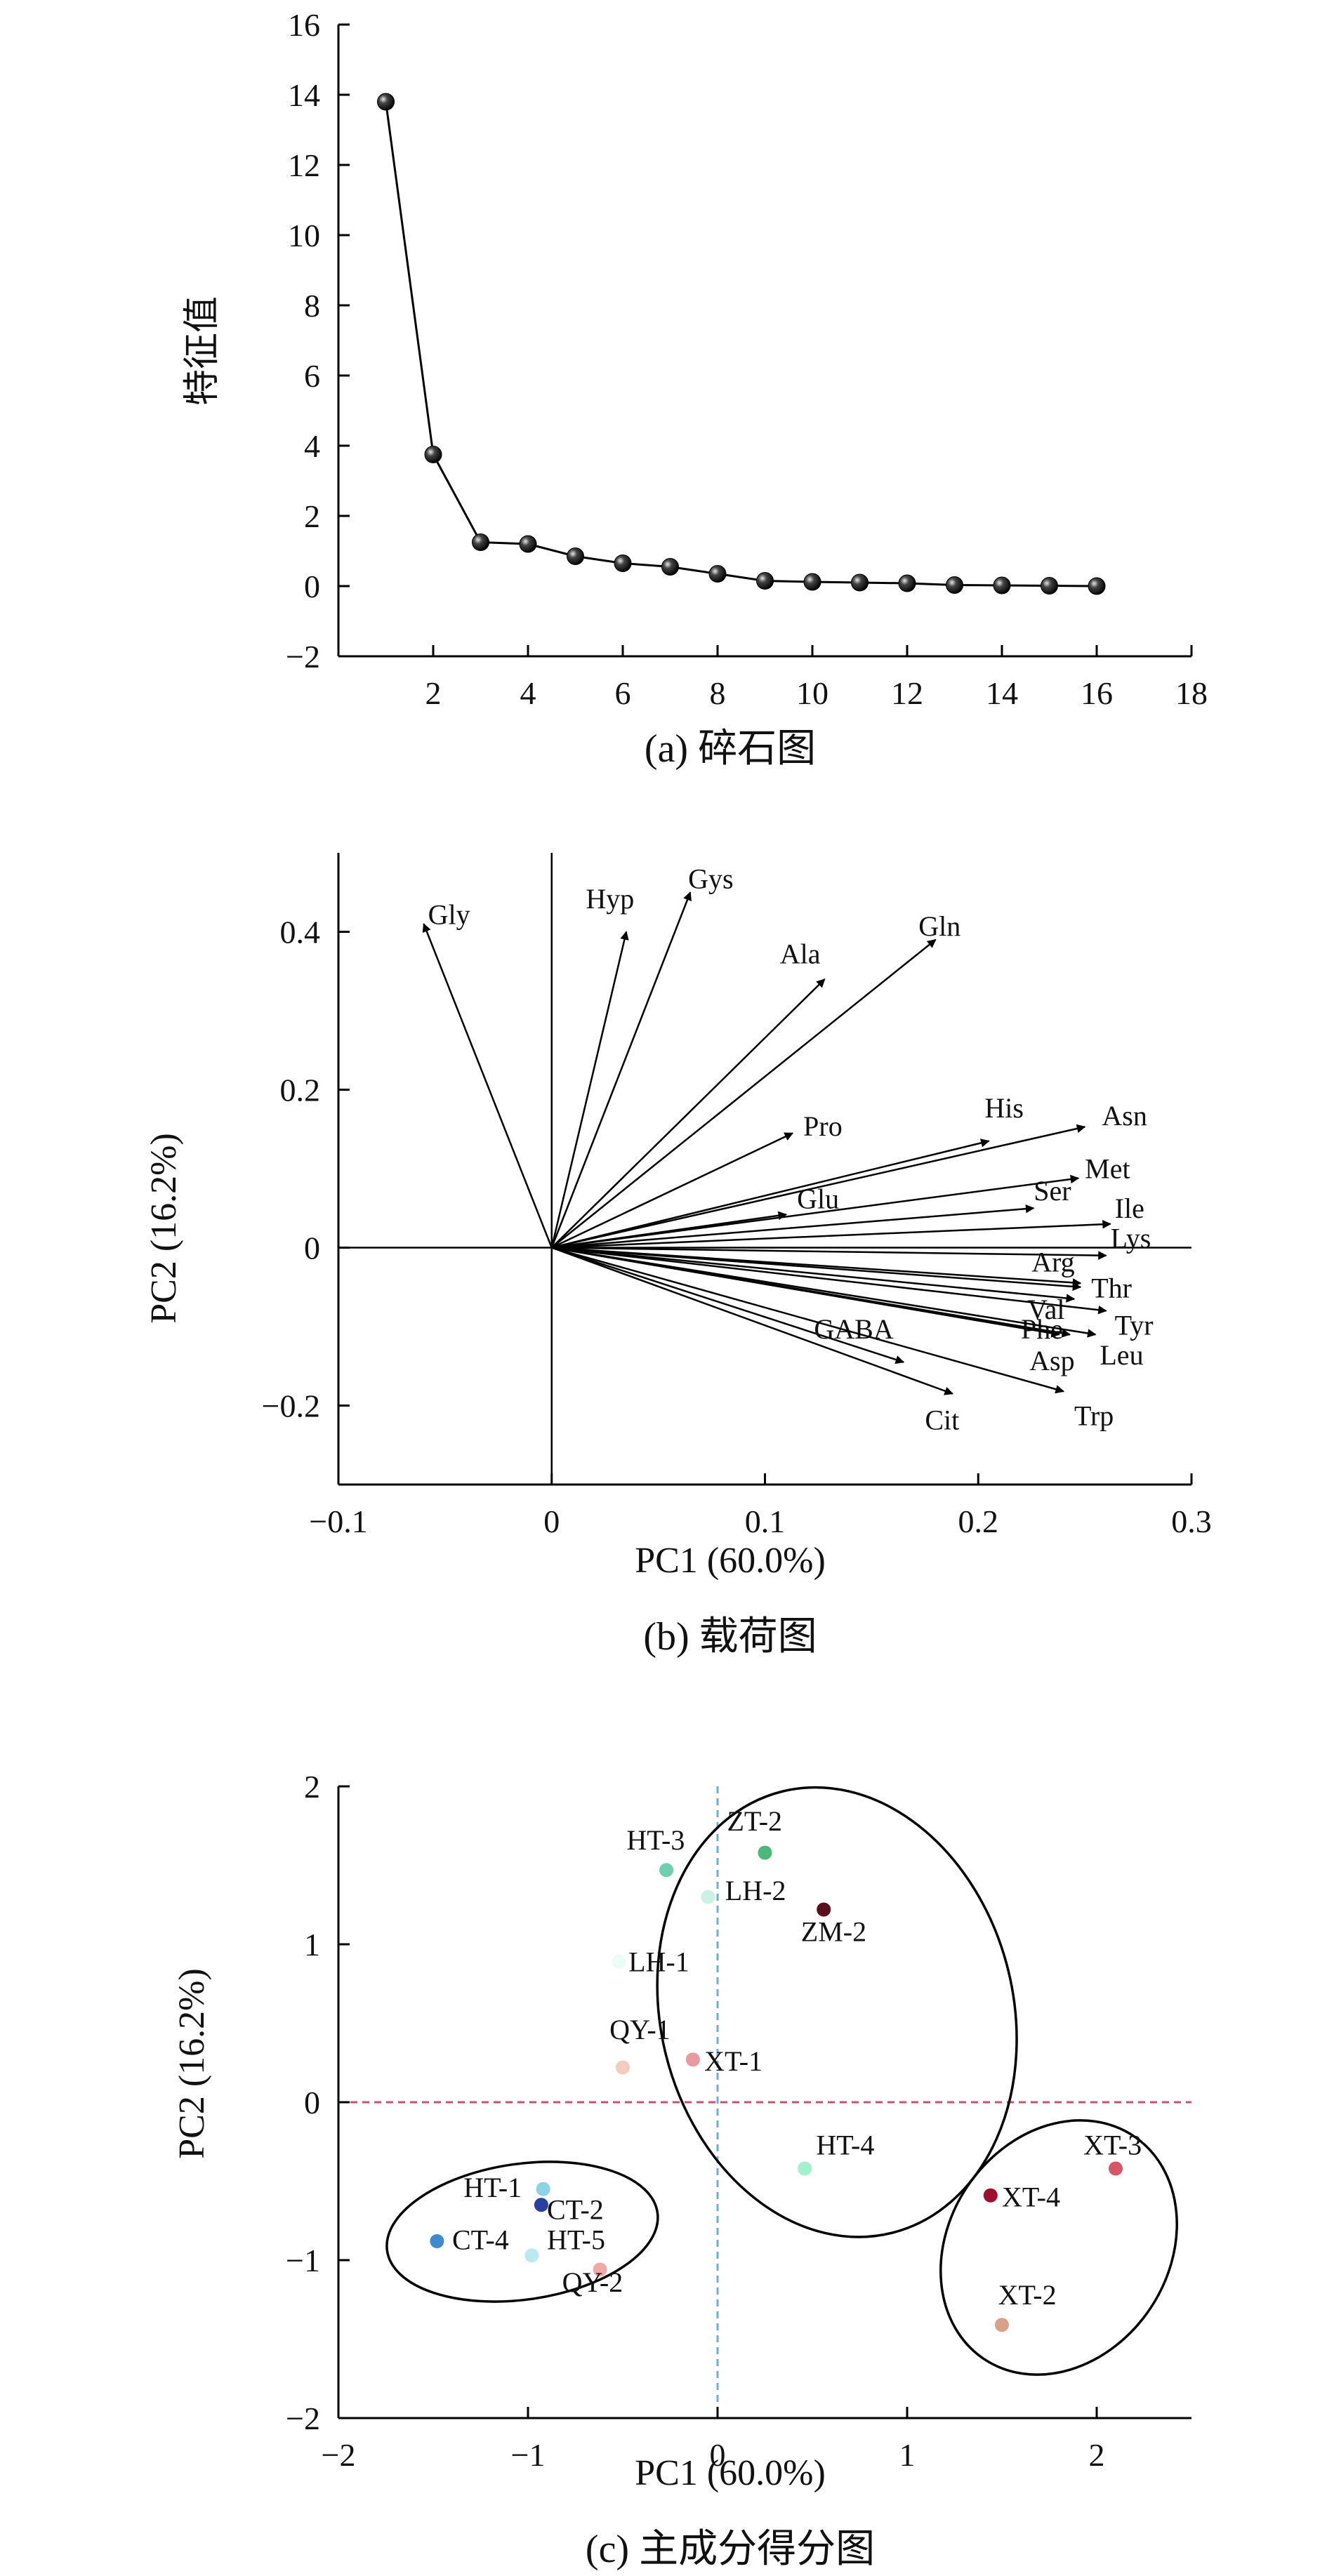 The height and width of the screenshot is (2576, 1327). What do you see at coordinates (312, 587) in the screenshot?
I see `scree-ytick-label: 0` at bounding box center [312, 587].